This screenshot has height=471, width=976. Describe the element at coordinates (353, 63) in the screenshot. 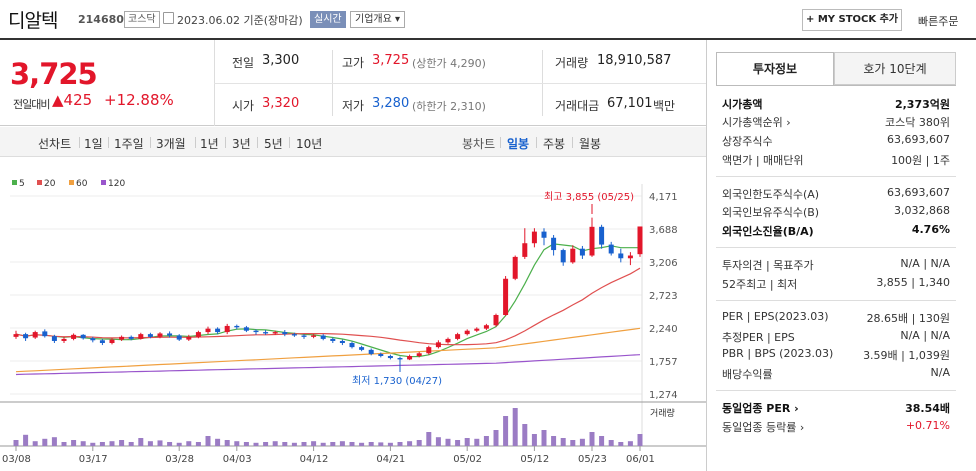

I see `high-label: 고가` at that location.